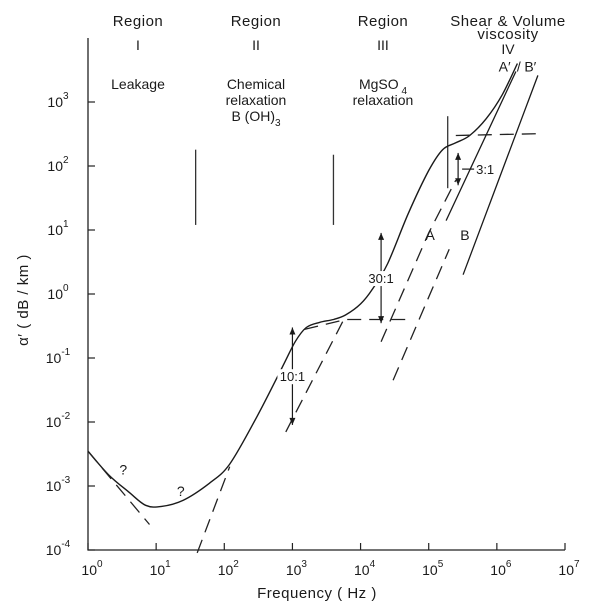 This screenshot has height=608, width=597. I want to click on x-axis-title: Frequency ( Hz ), so click(317, 593).